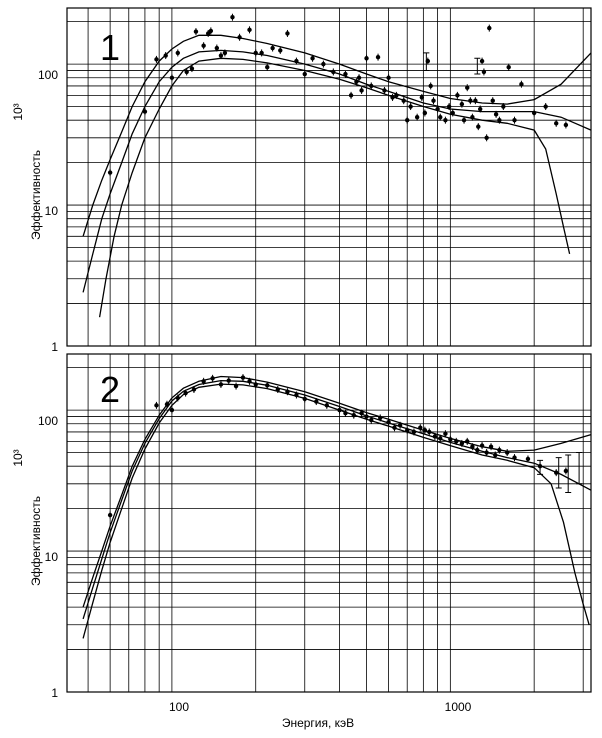  I want to click on panel-label: 2, so click(110, 389).